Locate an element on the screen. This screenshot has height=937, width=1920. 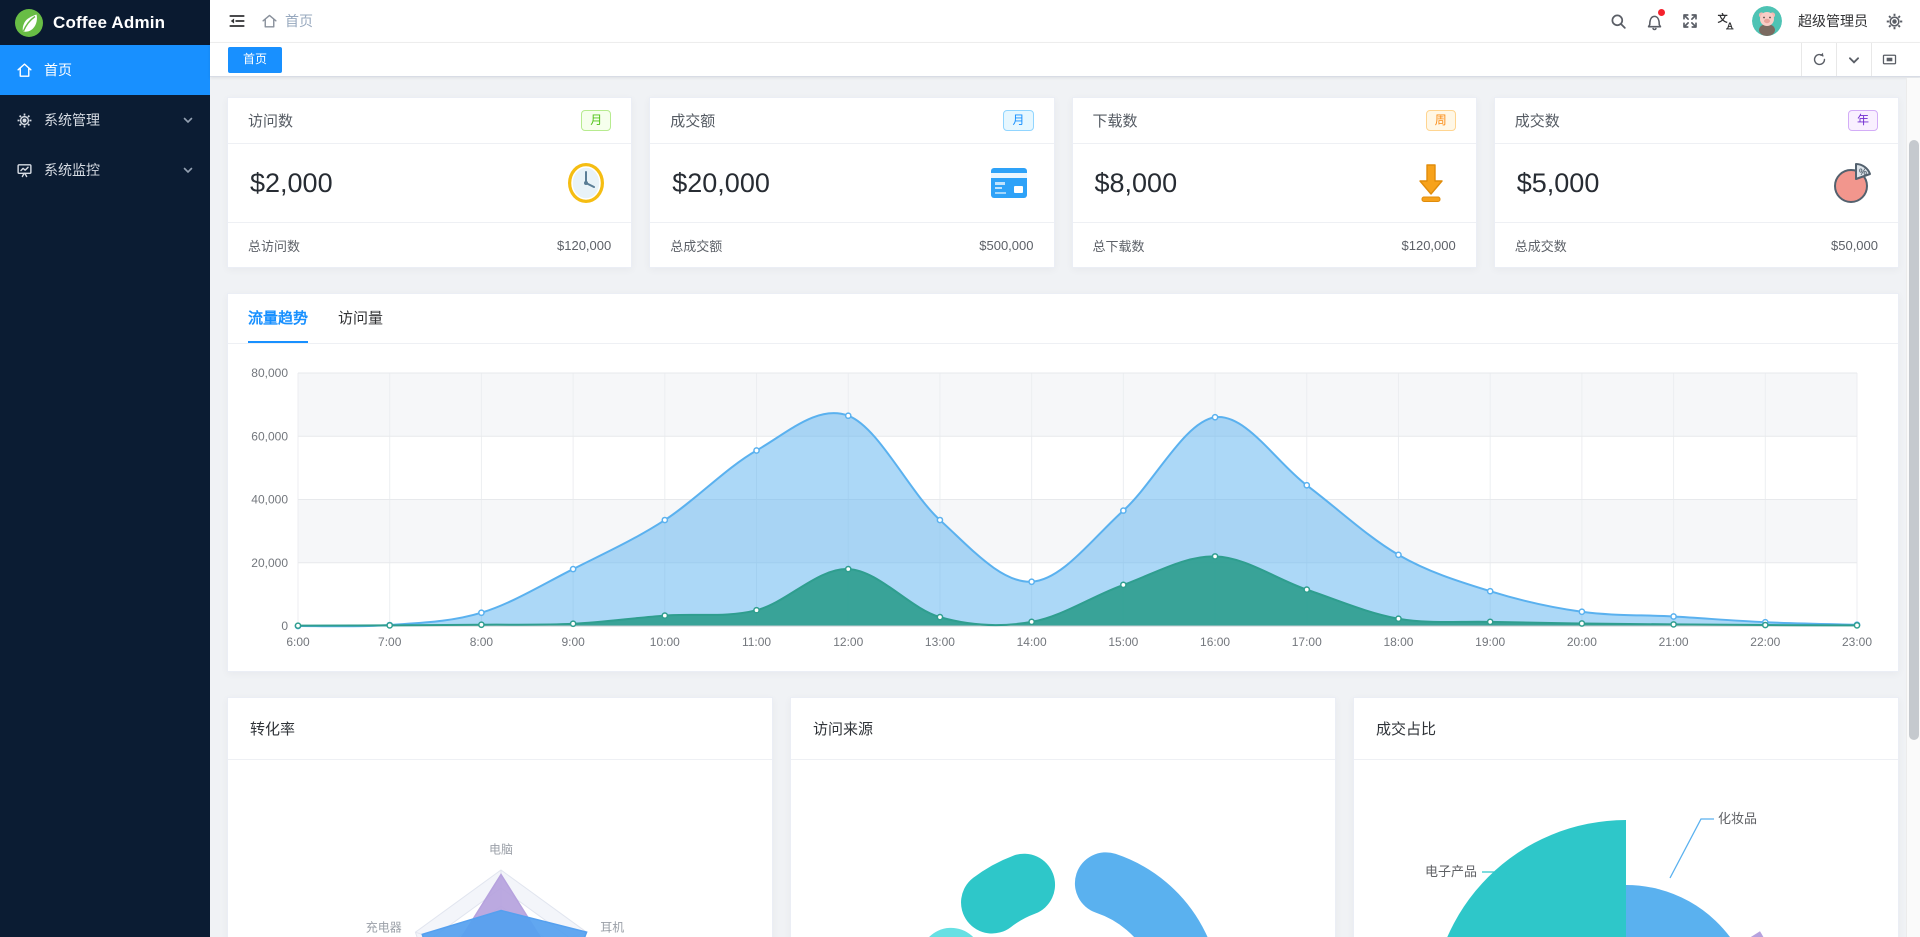
stat-value: $5,000 is located at coordinates (1558, 182).